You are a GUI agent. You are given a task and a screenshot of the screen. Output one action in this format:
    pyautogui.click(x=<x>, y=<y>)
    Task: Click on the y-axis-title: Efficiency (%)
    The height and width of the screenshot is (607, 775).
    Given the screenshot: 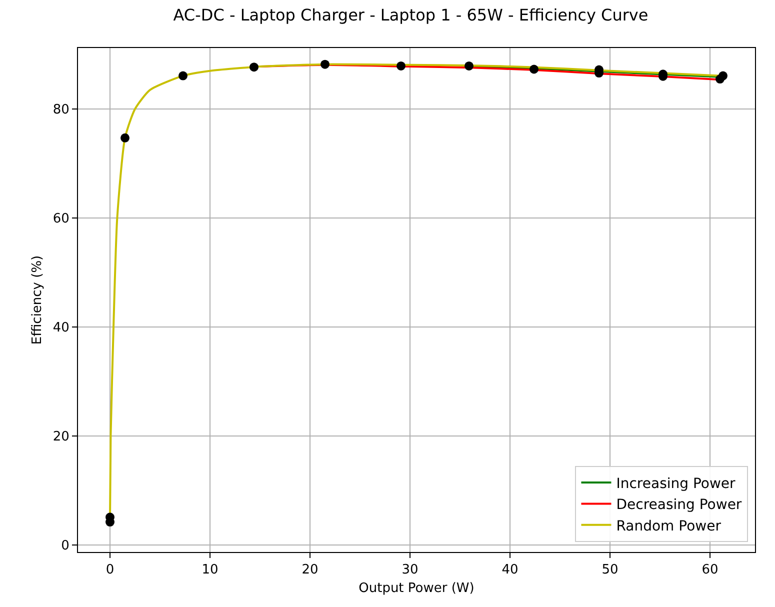 What is the action you would take?
    pyautogui.click(x=37, y=300)
    